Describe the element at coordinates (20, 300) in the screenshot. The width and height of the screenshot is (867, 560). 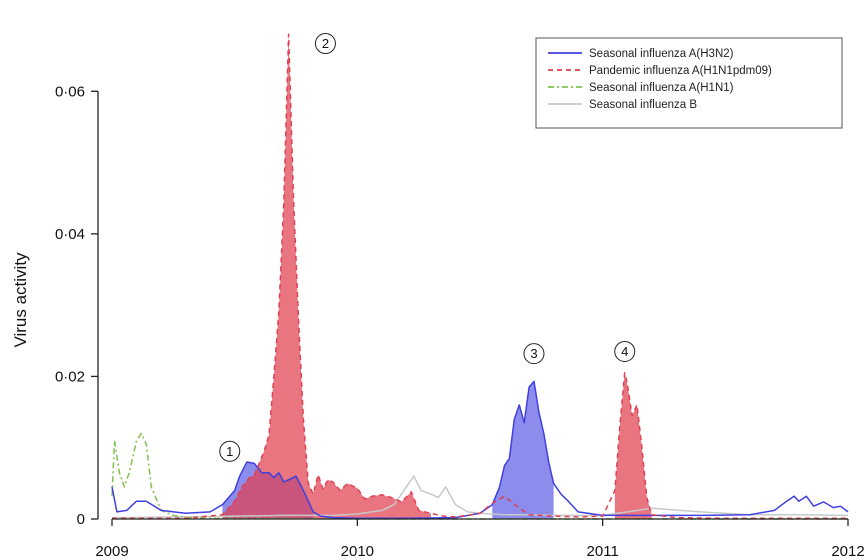
I see `y-axis-title: Virus activity` at that location.